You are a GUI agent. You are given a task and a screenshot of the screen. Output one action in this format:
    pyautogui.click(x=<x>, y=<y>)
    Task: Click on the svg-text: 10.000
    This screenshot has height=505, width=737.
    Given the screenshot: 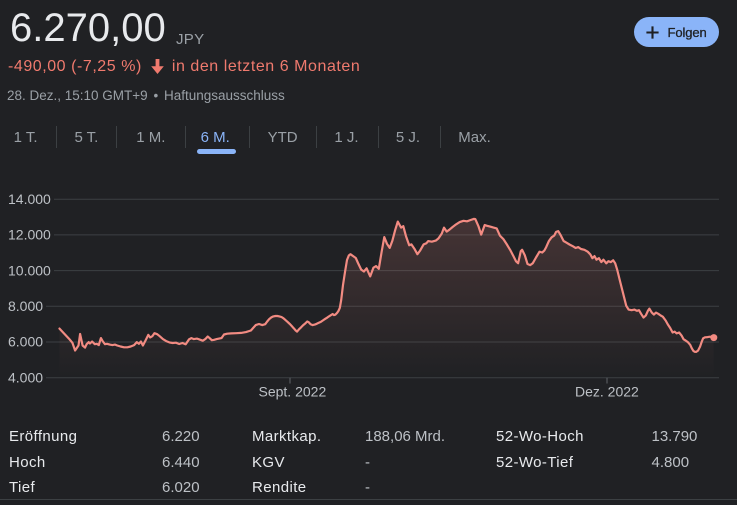 What is the action you would take?
    pyautogui.click(x=29, y=270)
    